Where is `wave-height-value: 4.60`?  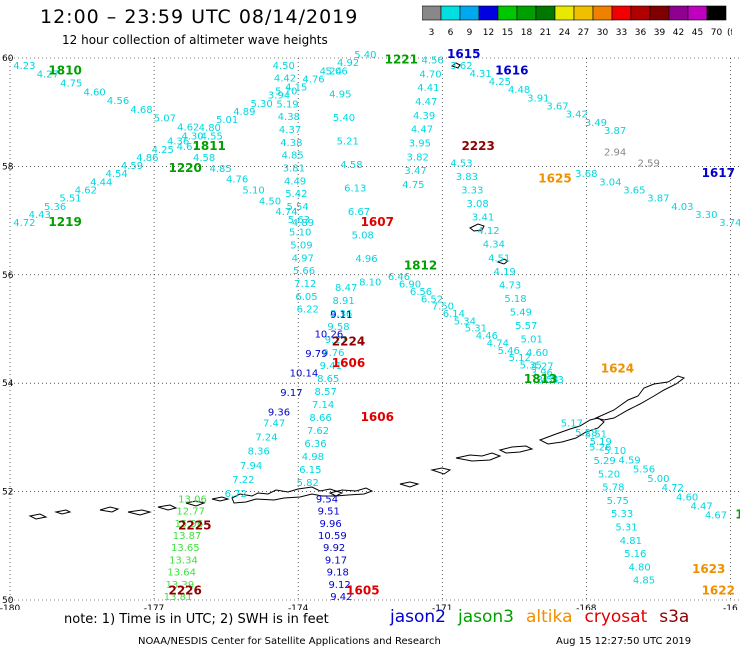 wave-height-value: 4.60 is located at coordinates (687, 497).